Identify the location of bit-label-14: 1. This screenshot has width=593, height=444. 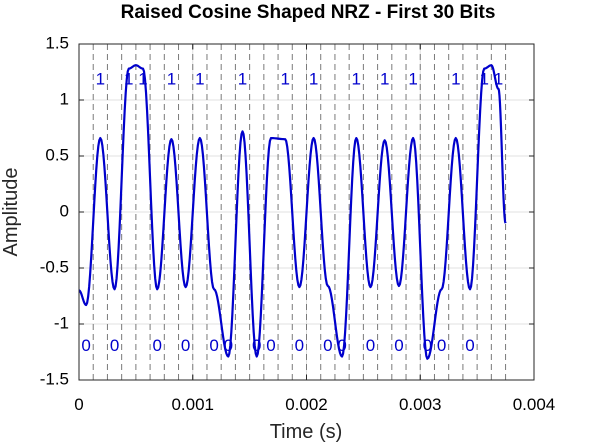
(284, 78).